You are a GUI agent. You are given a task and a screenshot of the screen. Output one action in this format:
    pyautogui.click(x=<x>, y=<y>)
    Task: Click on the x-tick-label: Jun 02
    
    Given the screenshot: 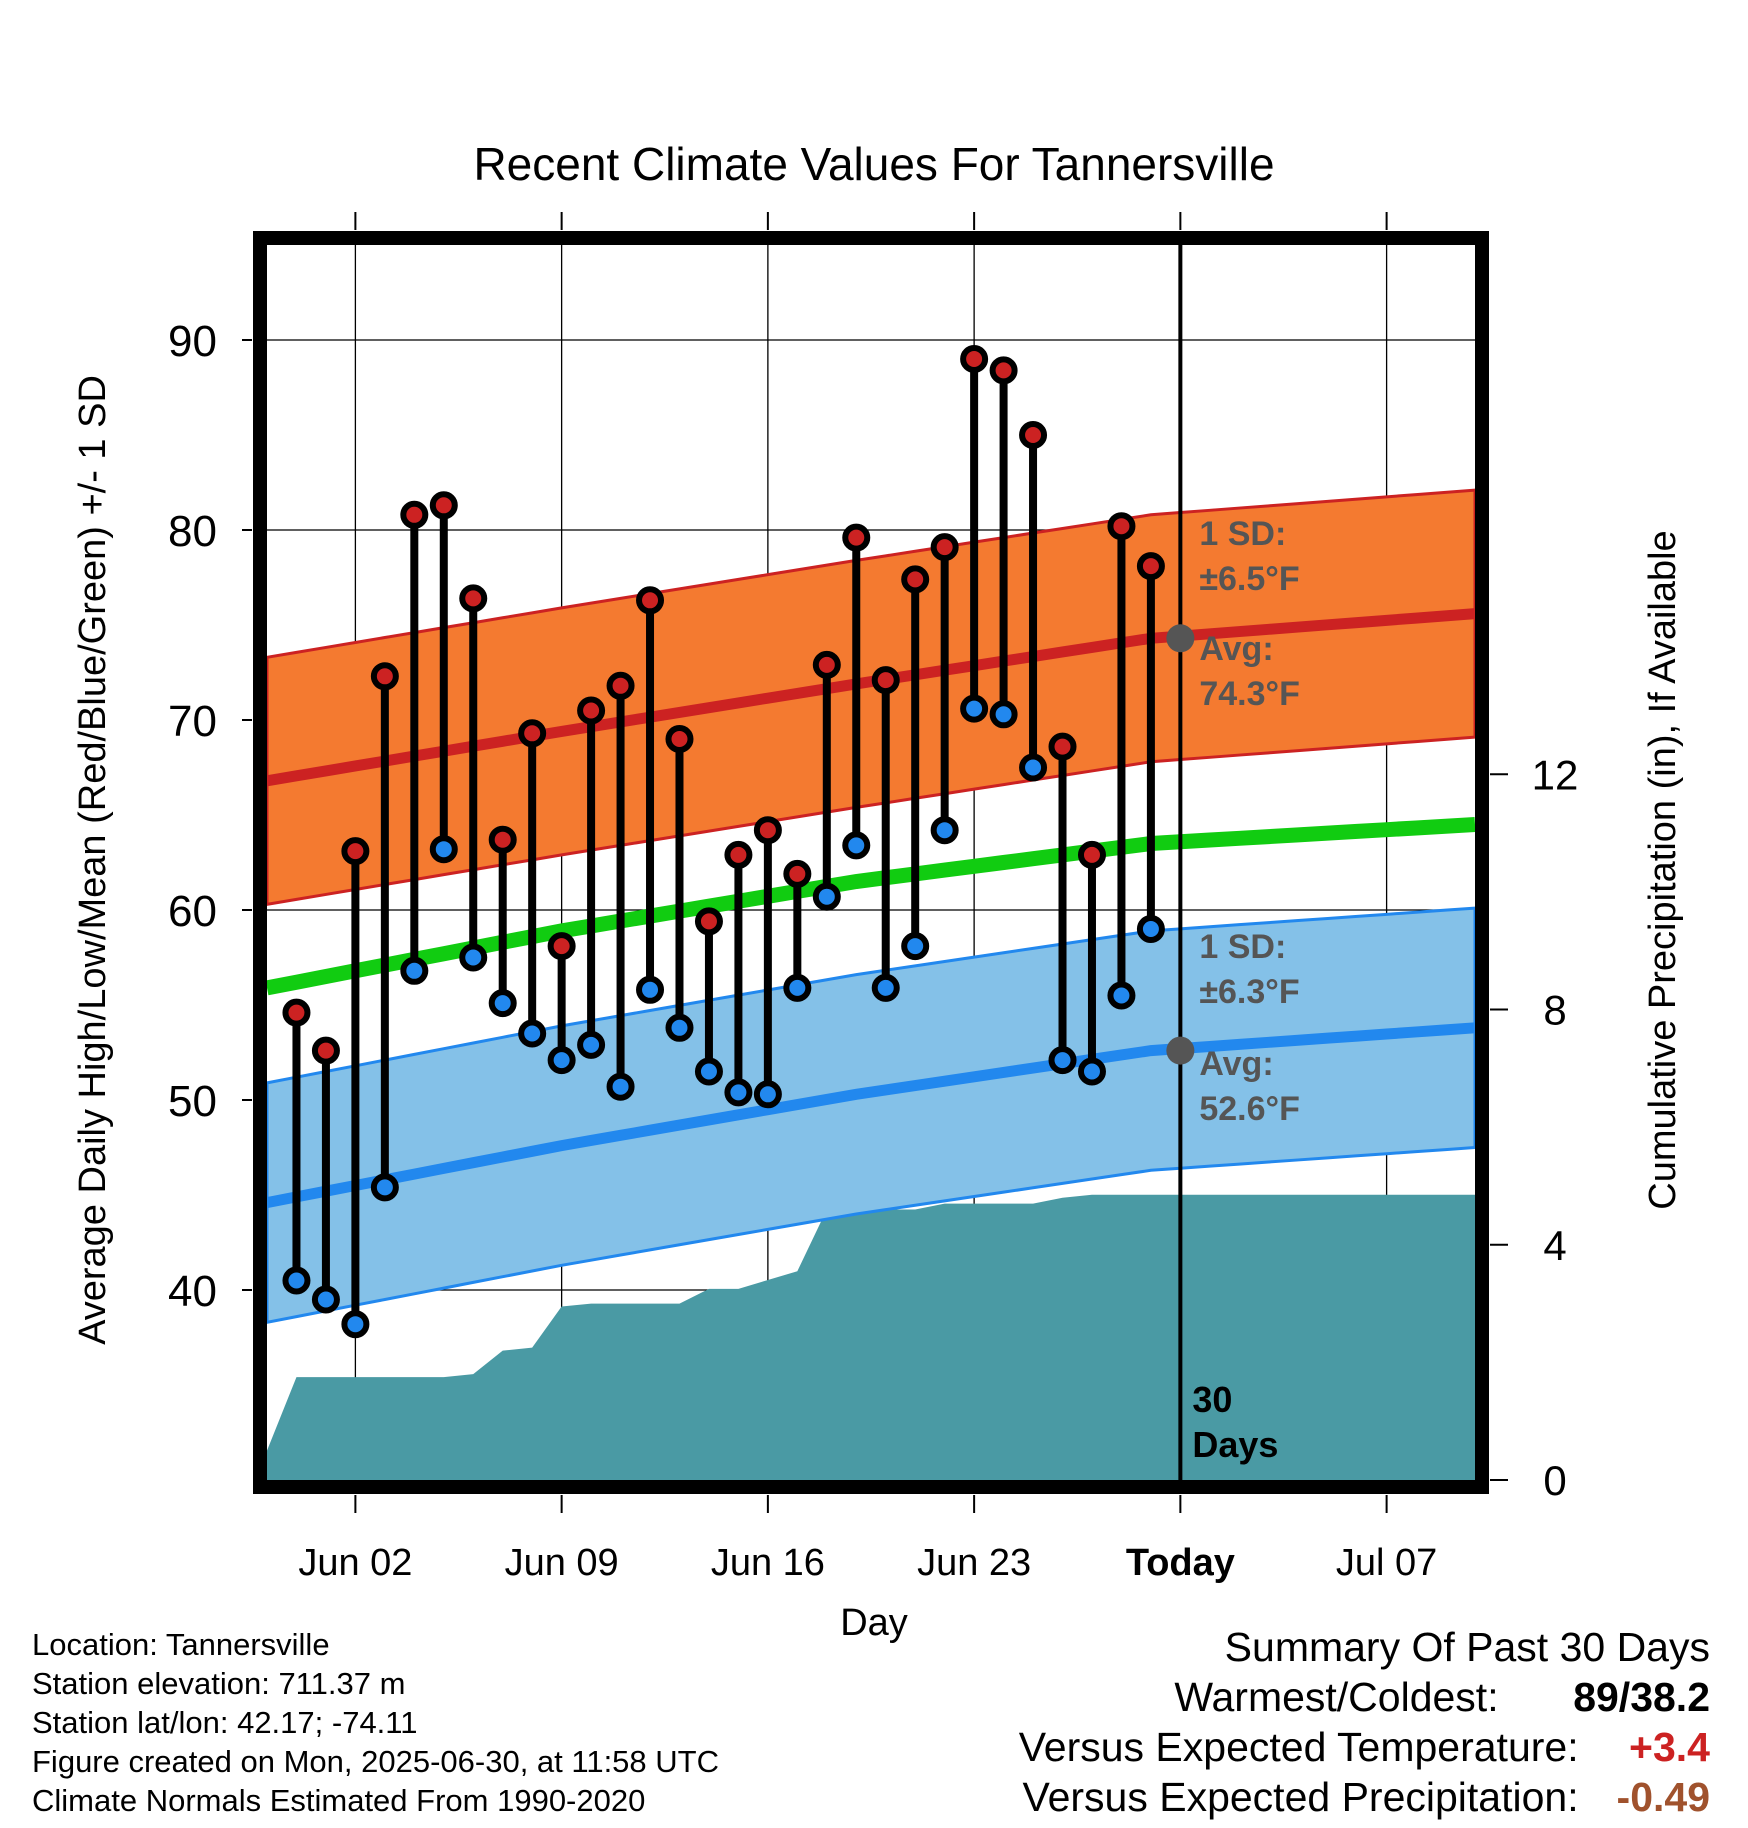 What is the action you would take?
    pyautogui.click(x=355, y=1563)
    